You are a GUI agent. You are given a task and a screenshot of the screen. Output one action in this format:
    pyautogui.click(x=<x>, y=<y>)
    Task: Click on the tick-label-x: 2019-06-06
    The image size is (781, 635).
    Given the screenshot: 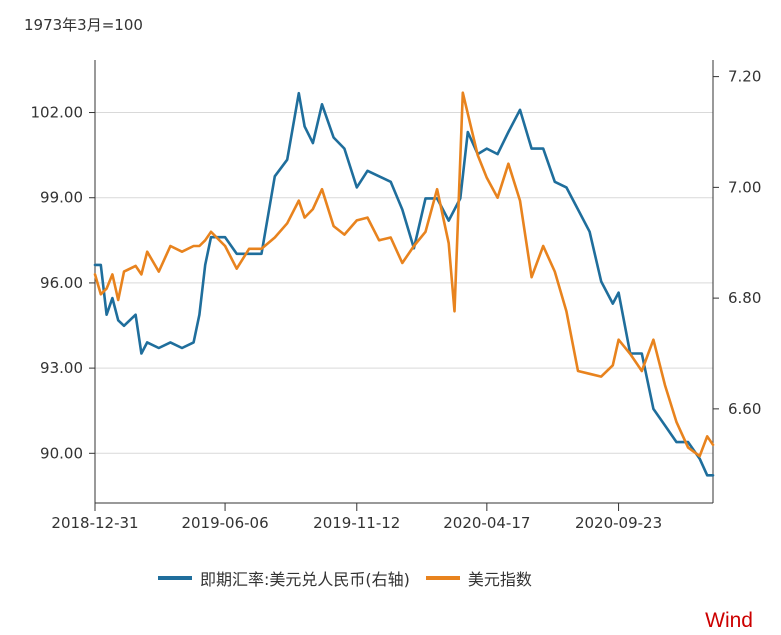 What is the action you would take?
    pyautogui.click(x=224, y=523)
    